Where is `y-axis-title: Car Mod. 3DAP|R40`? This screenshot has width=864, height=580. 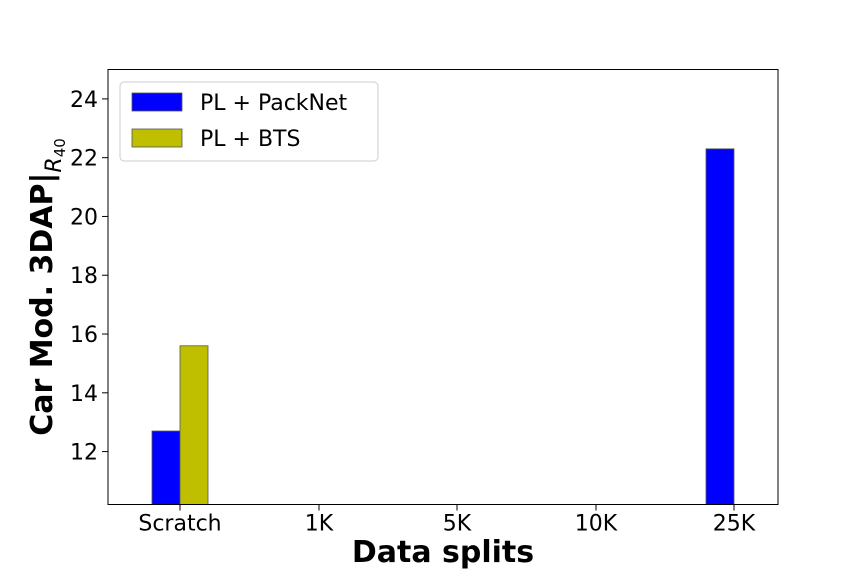
y-axis-title: Car Mod. 3DAP|R40 is located at coordinates (47, 287).